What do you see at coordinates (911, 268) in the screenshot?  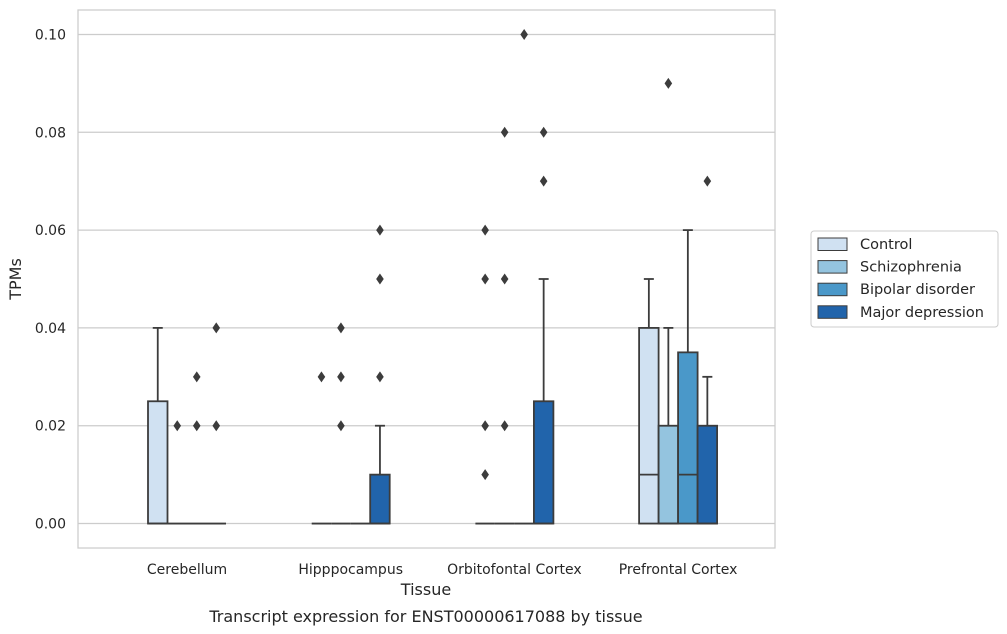 I see `legend-label: Schizophrenia` at bounding box center [911, 268].